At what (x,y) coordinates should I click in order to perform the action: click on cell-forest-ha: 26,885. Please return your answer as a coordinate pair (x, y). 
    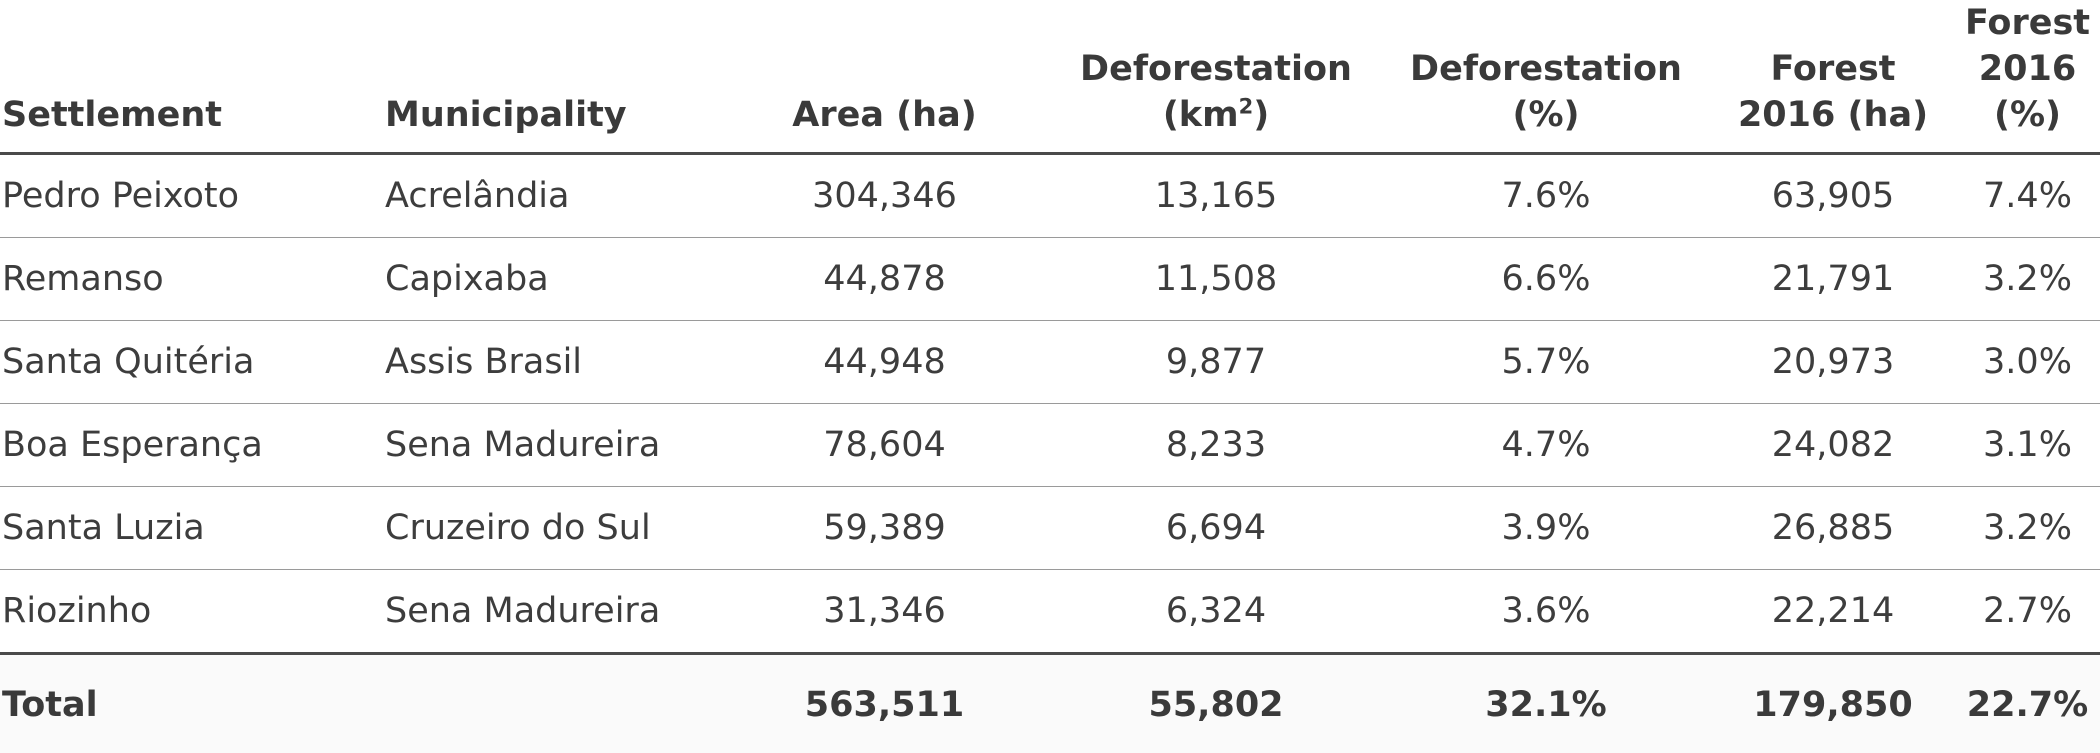
    Looking at the image, I should click on (1833, 528).